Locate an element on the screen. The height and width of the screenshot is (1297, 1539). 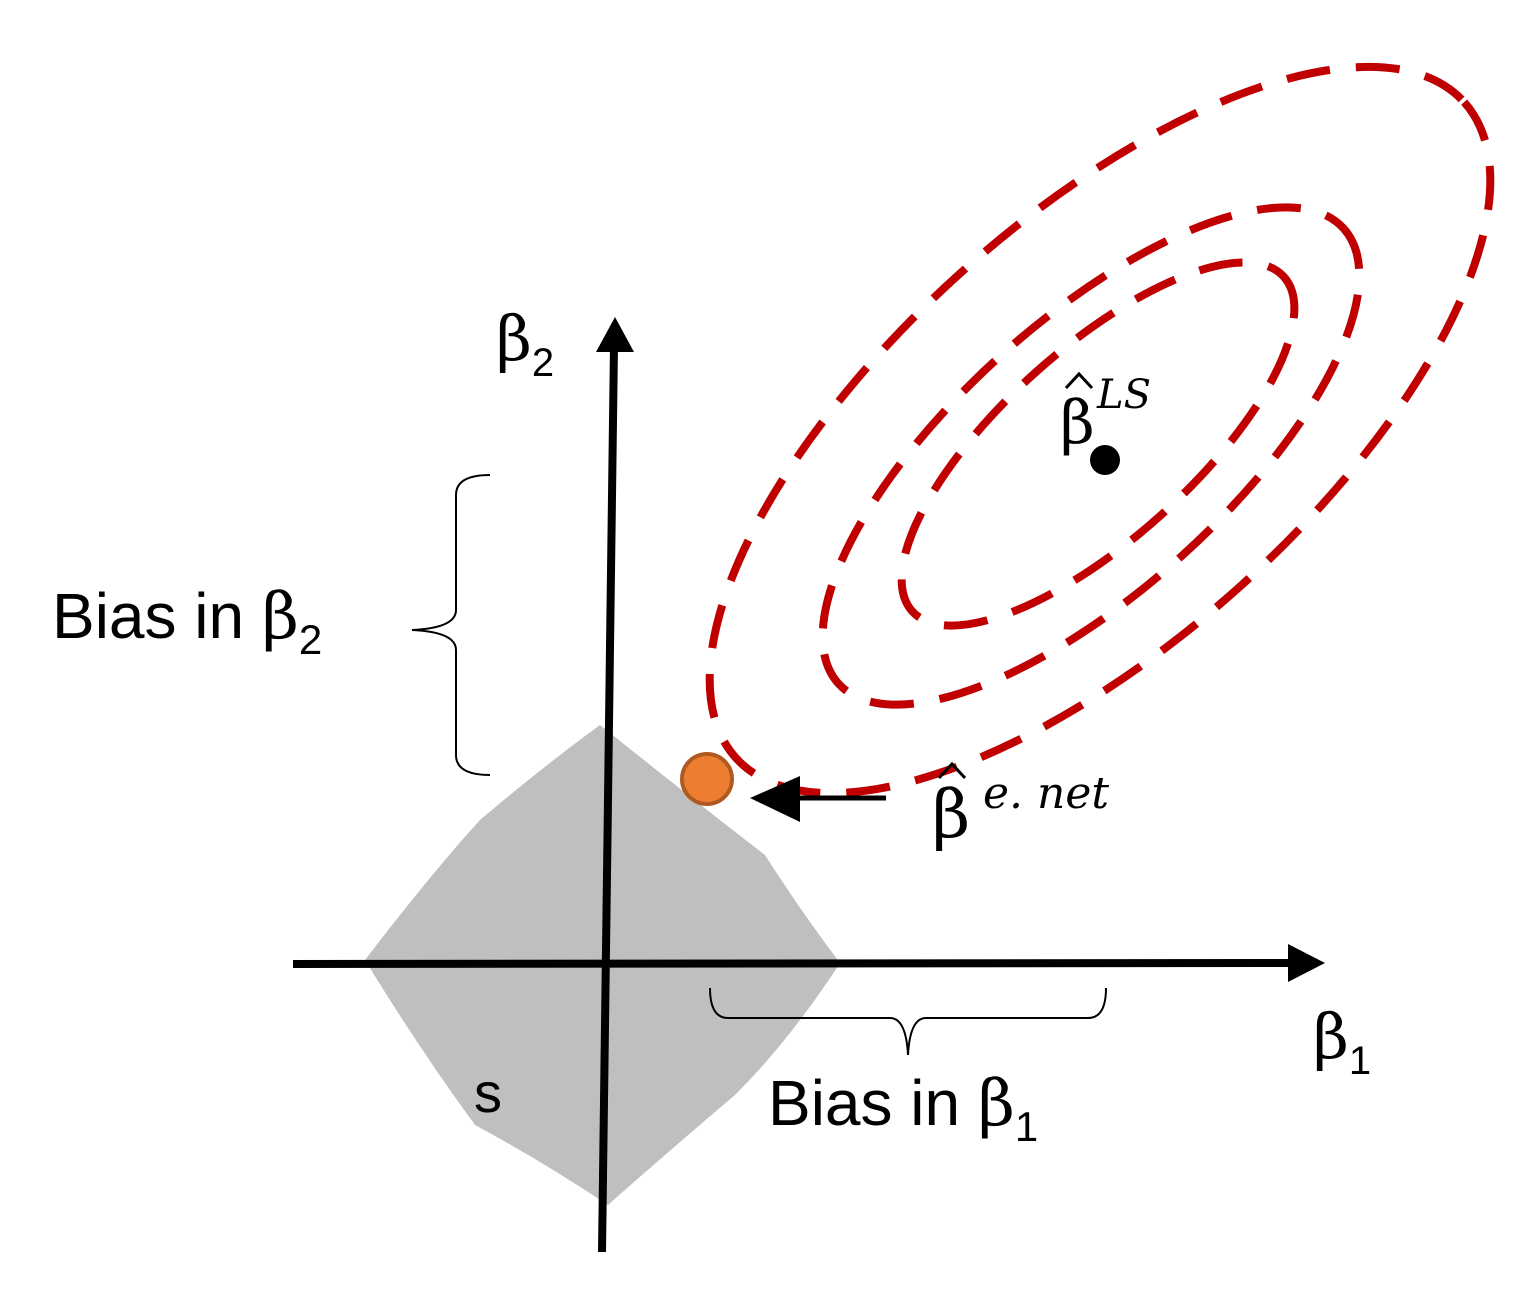
ls-estimate-label: β LS is located at coordinates (1105, 414).